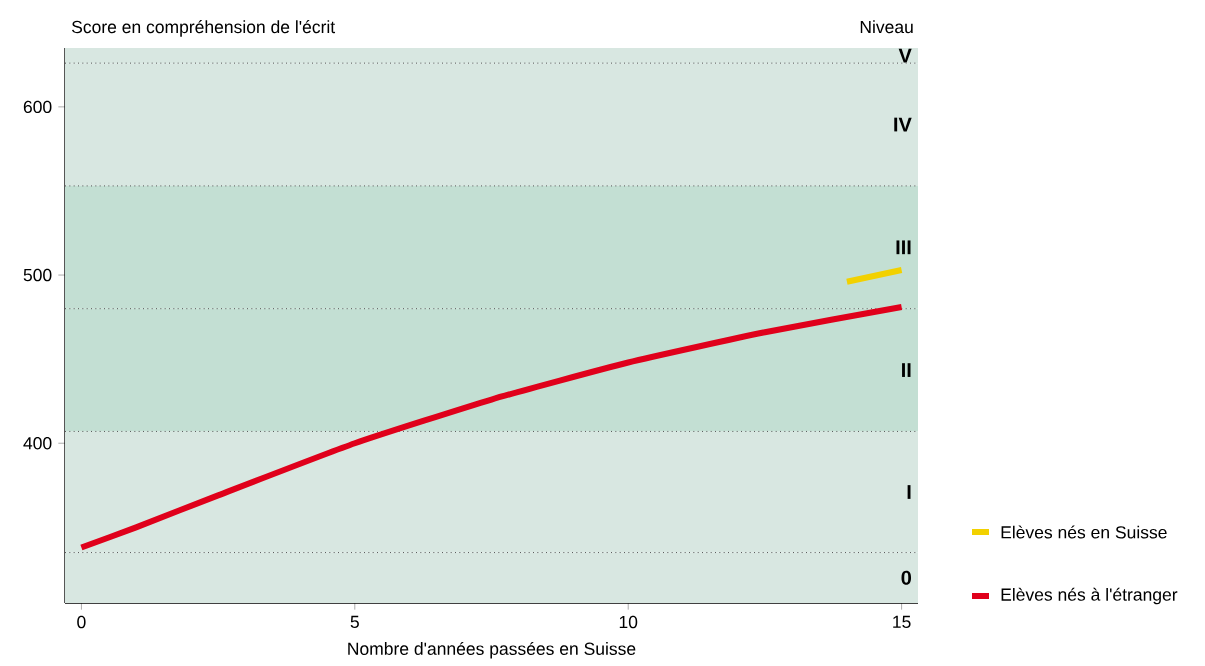 This screenshot has height=666, width=1205. What do you see at coordinates (905, 55) in the screenshot?
I see `band-label: V` at bounding box center [905, 55].